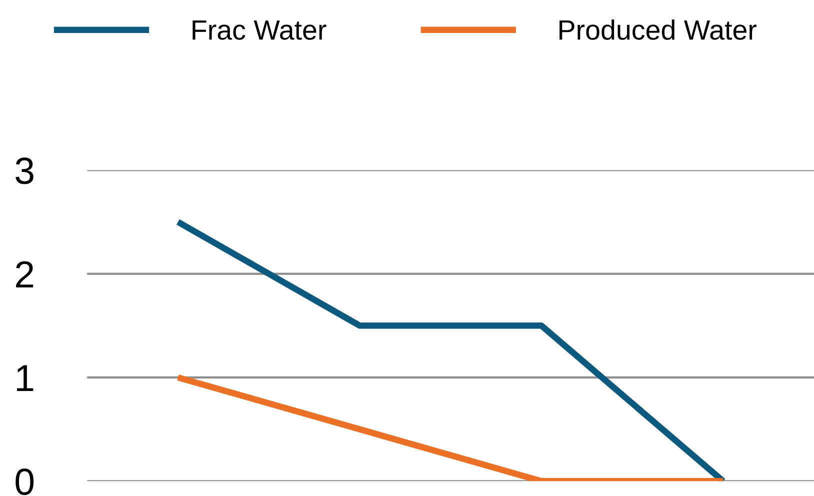  I want to click on legend-label: Produced Water, so click(658, 29).